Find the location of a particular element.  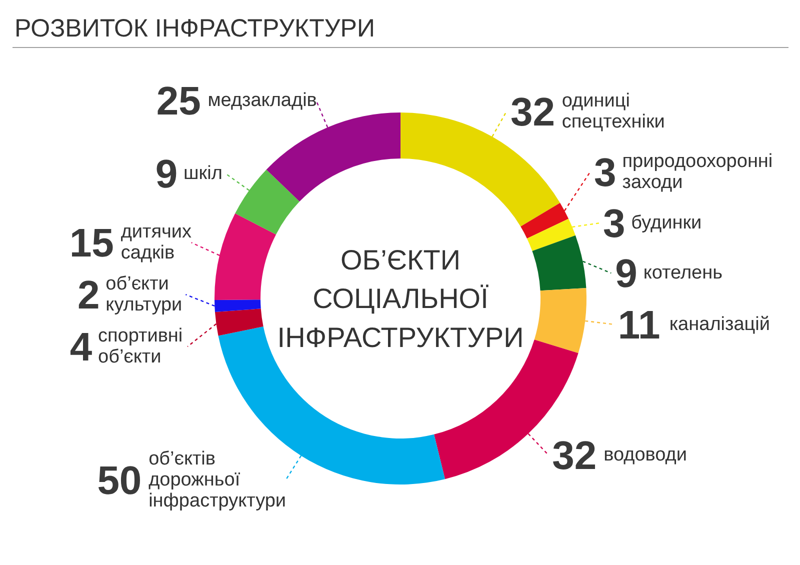

slice-label: каналізацій is located at coordinates (719, 324).